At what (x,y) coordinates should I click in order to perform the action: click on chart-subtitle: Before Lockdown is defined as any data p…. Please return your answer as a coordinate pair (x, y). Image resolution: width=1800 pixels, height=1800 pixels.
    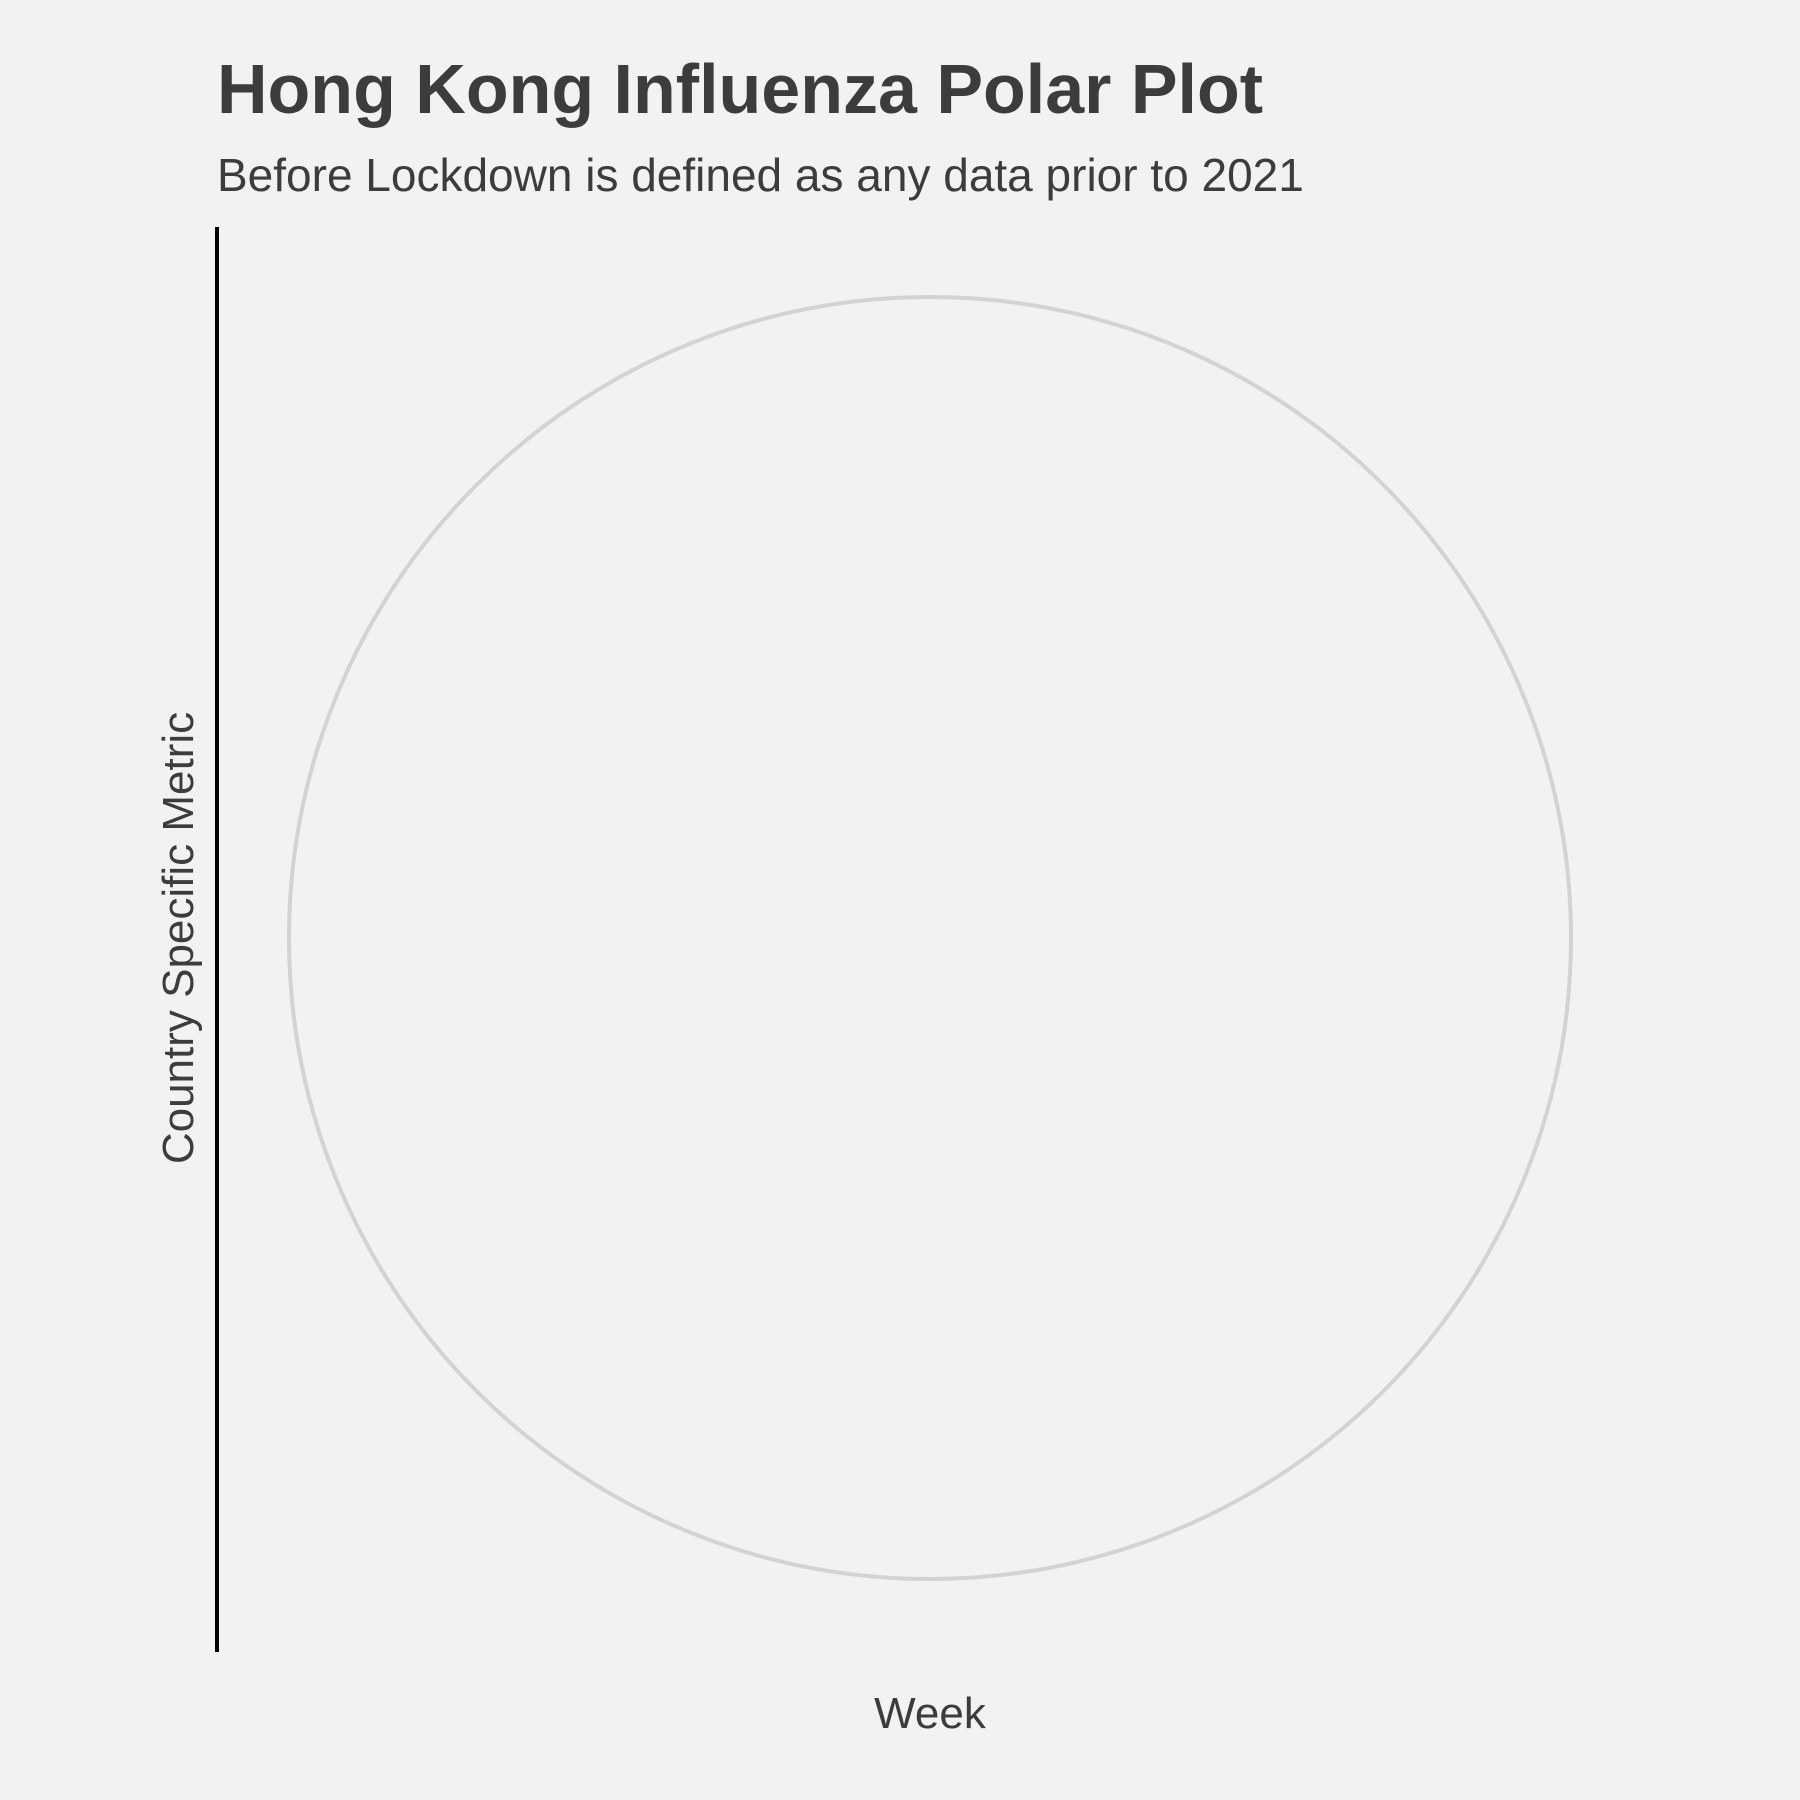
    Looking at the image, I should click on (760, 175).